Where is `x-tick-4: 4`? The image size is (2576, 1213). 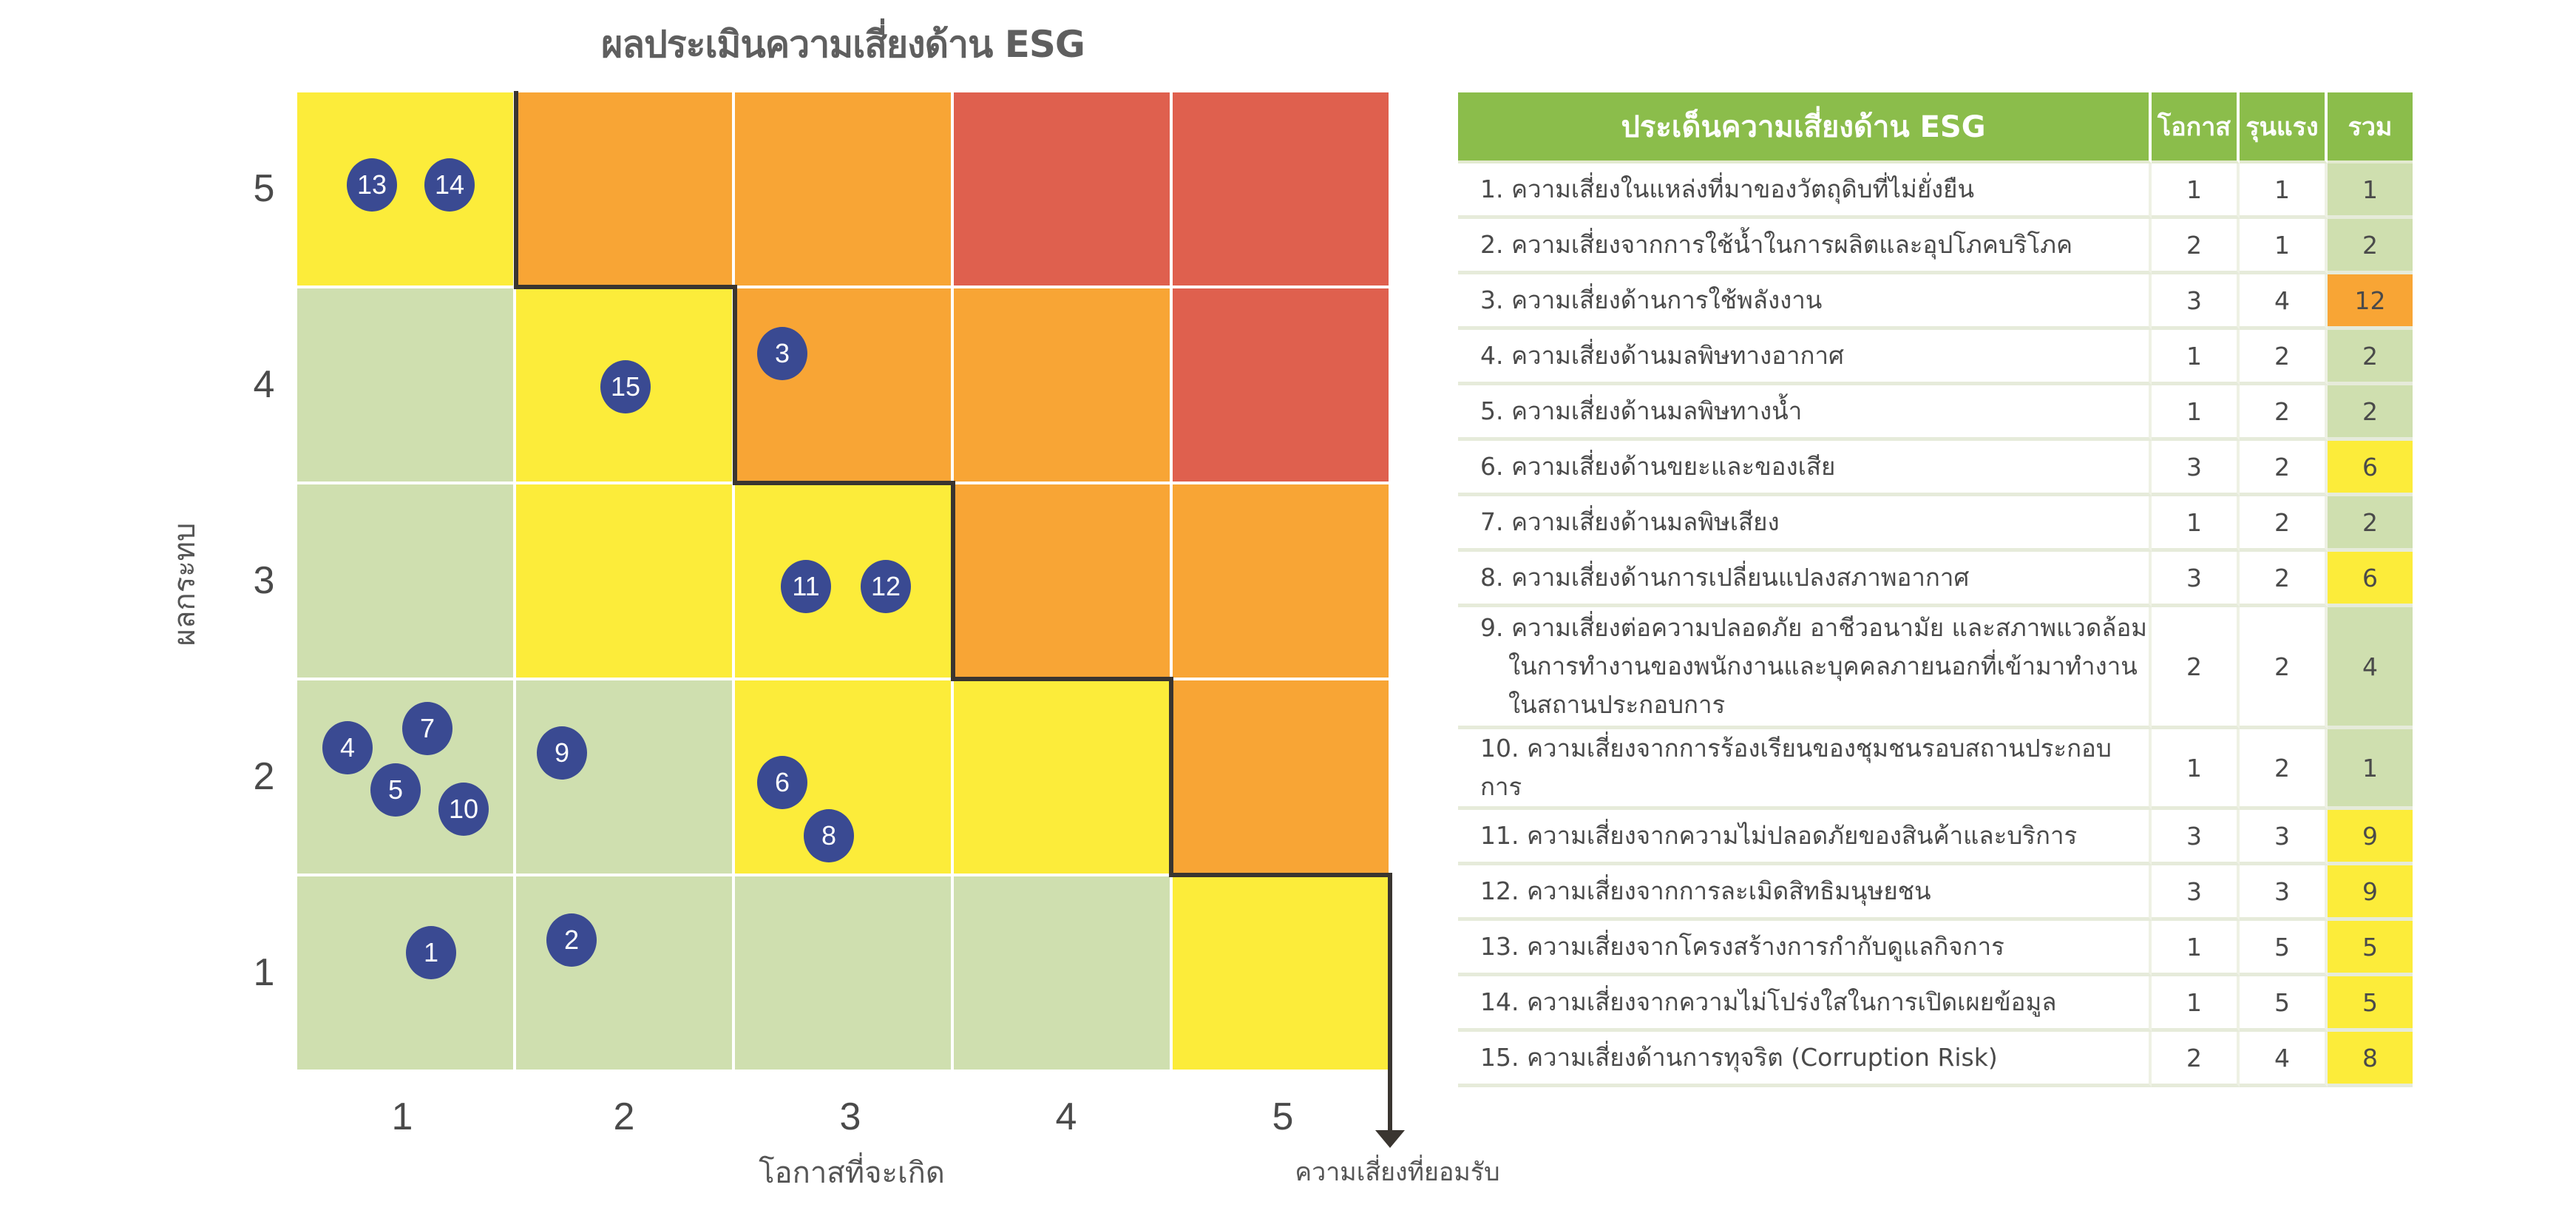
x-tick-4: 4 is located at coordinates (1066, 1116).